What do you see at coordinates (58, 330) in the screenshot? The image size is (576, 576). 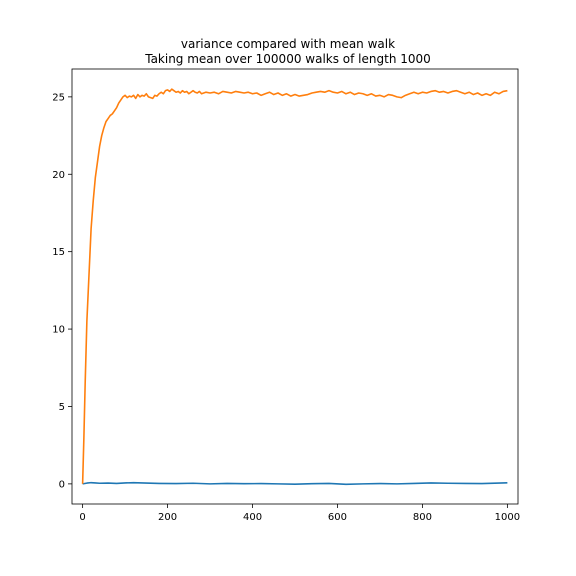 I see `y-tick-label: 10` at bounding box center [58, 330].